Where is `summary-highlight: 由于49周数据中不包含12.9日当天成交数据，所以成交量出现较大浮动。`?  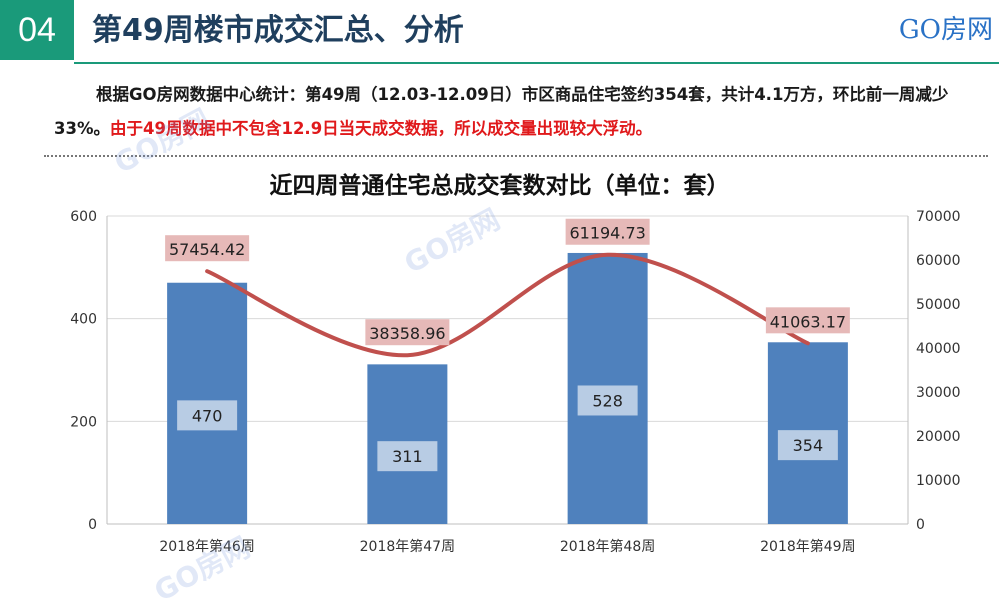
summary-highlight: 由于49周数据中不包含12.9日当天成交数据，所以成交量出现较大浮动。 is located at coordinates (381, 128).